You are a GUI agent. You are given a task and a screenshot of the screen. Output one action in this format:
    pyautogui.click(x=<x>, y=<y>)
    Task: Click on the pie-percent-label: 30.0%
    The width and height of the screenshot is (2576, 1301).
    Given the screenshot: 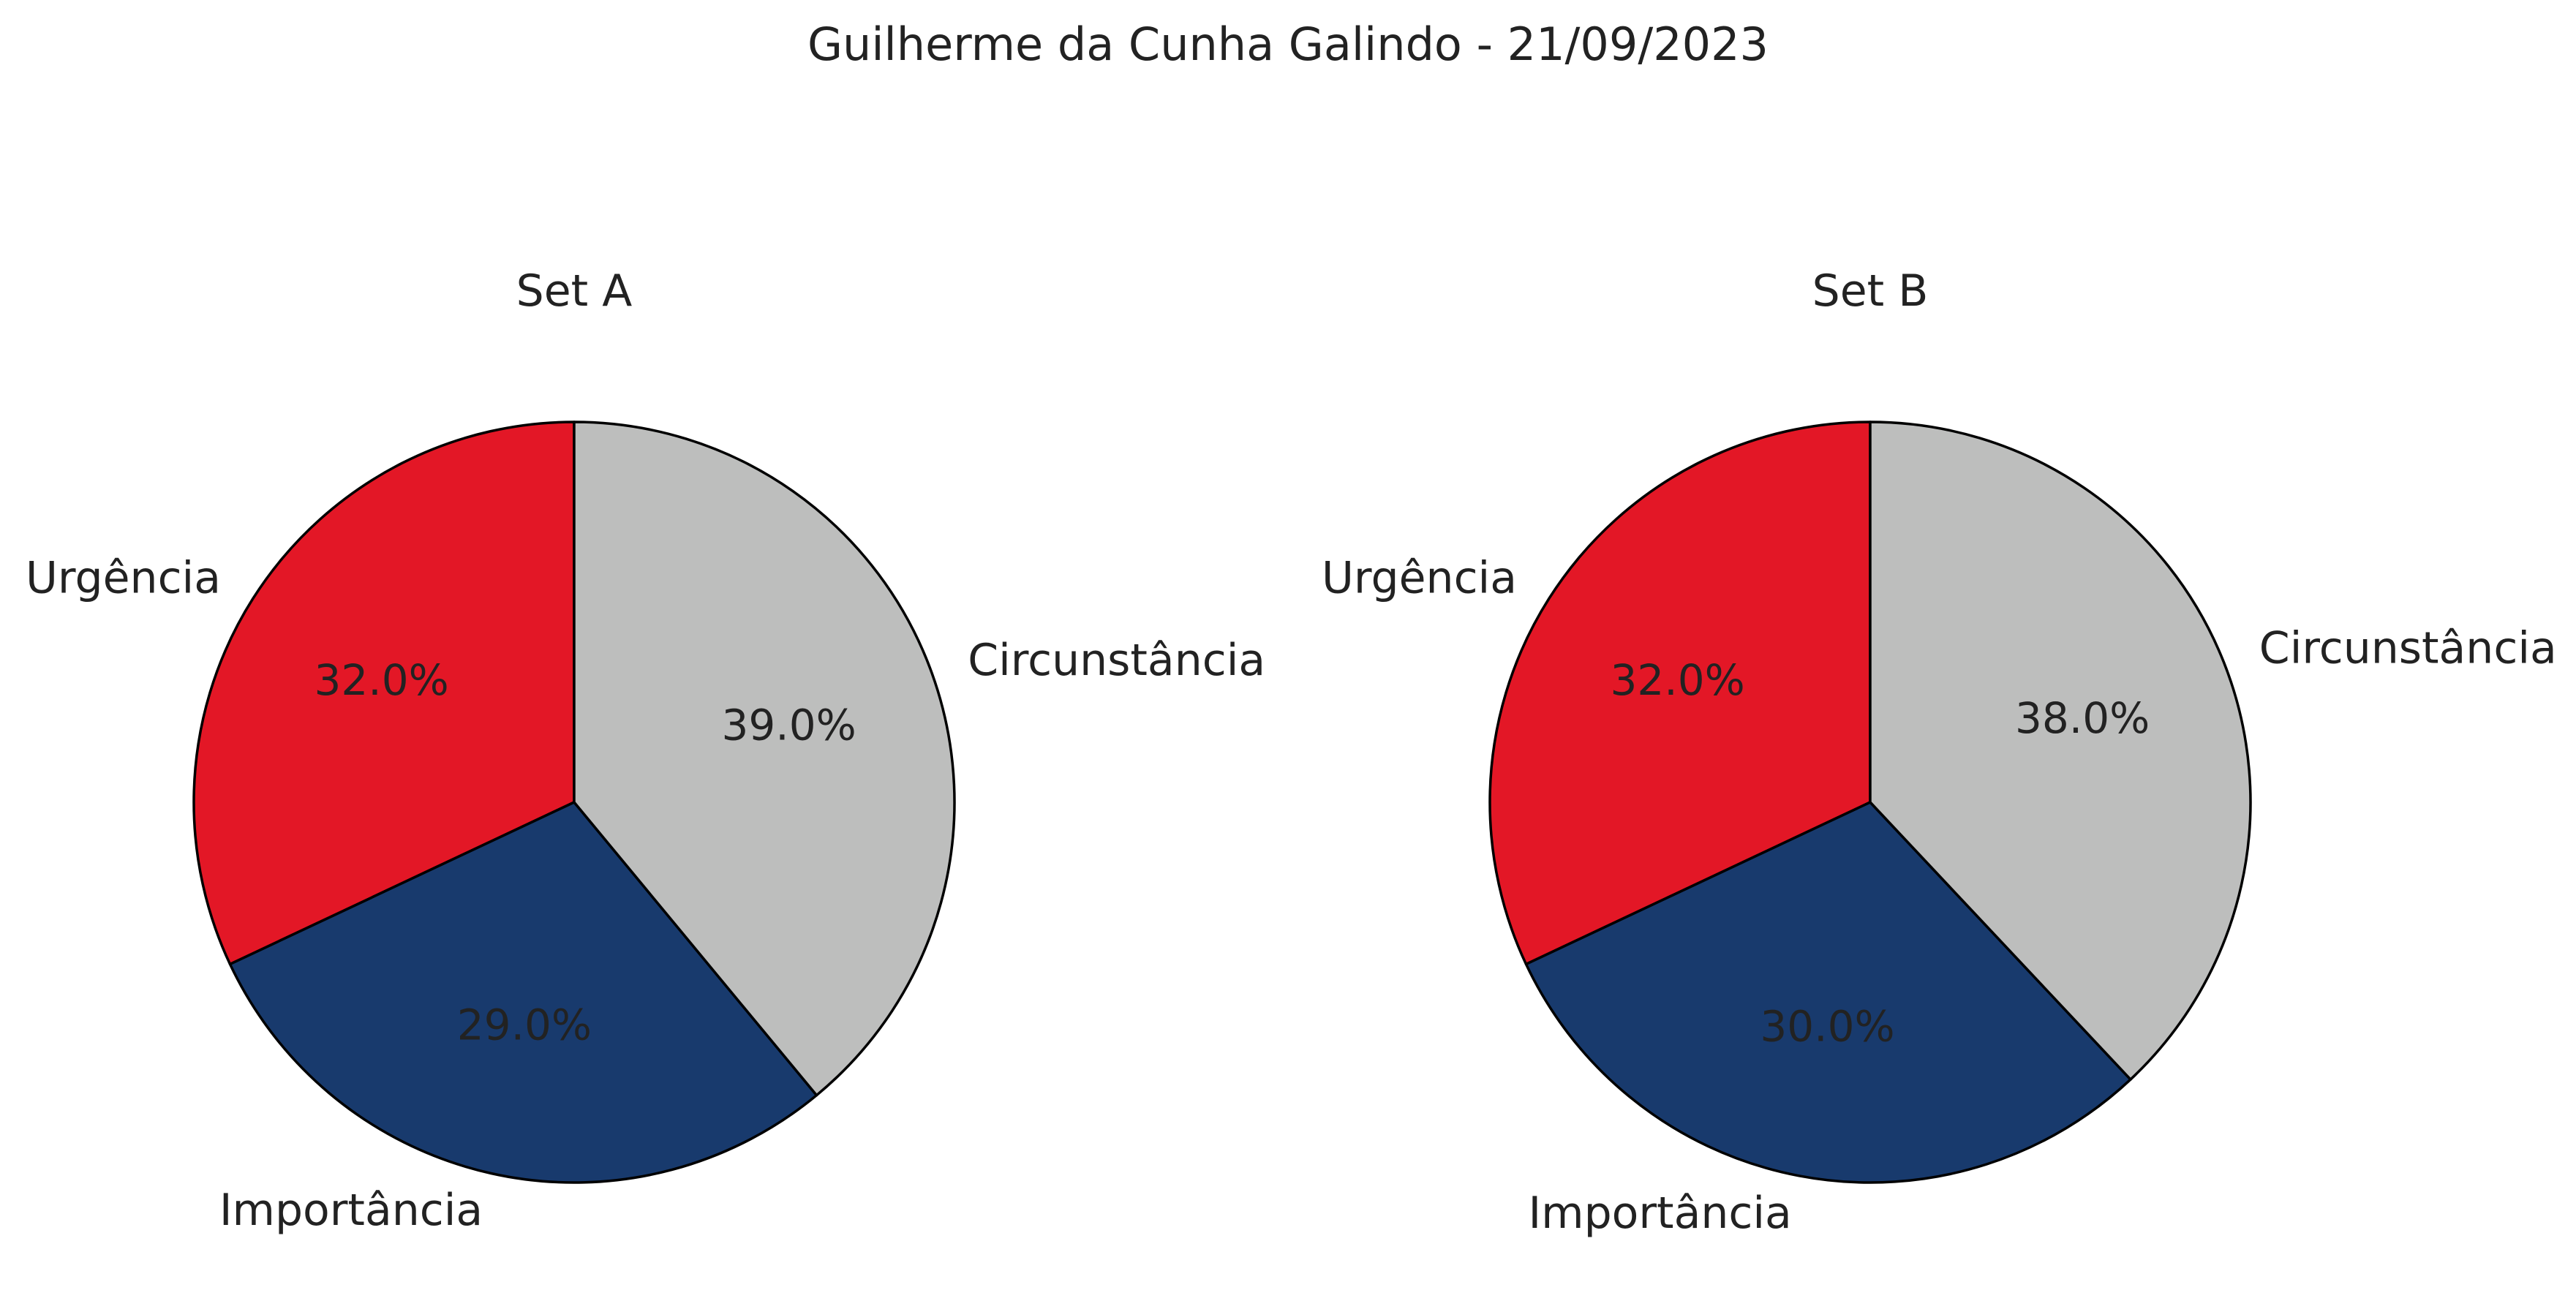 What is the action you would take?
    pyautogui.click(x=1827, y=1027)
    